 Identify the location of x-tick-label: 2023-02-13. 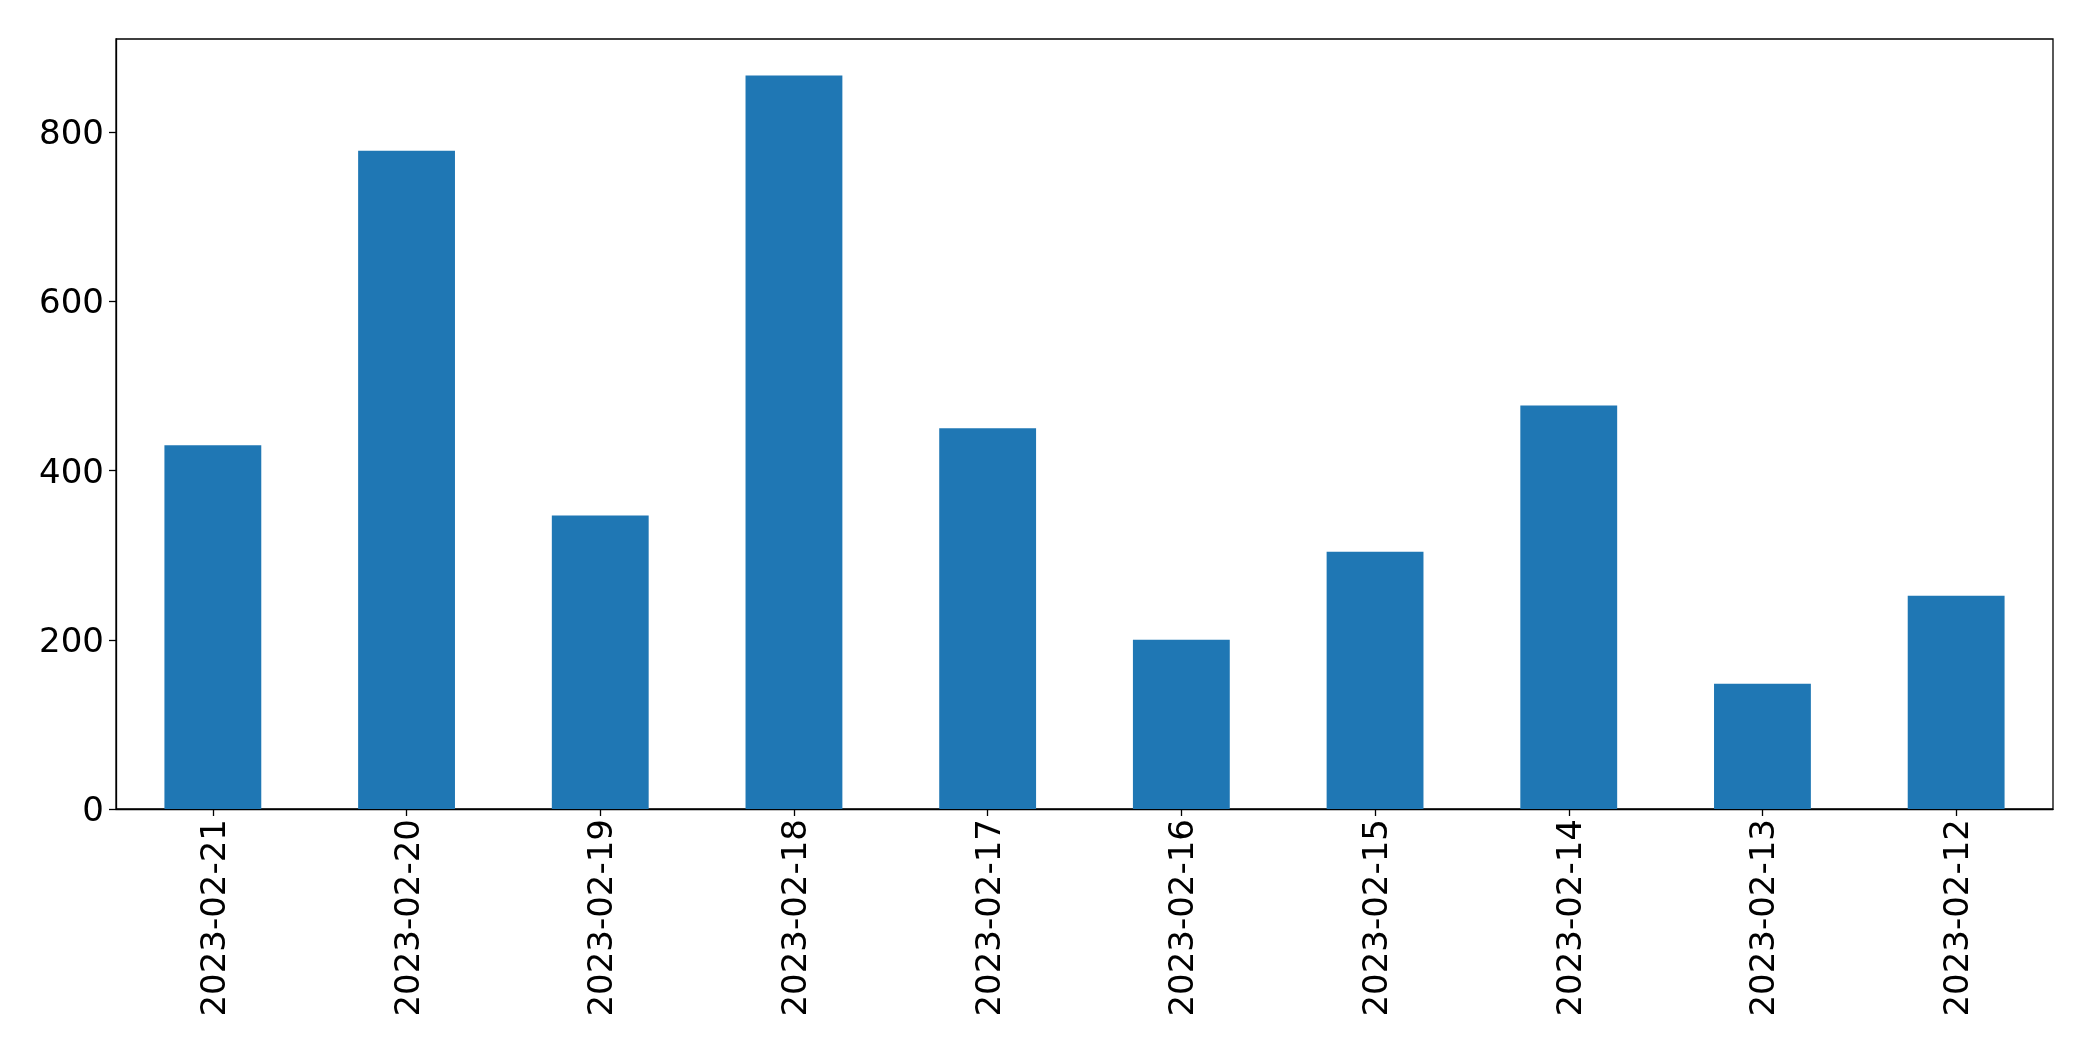
(1762, 918).